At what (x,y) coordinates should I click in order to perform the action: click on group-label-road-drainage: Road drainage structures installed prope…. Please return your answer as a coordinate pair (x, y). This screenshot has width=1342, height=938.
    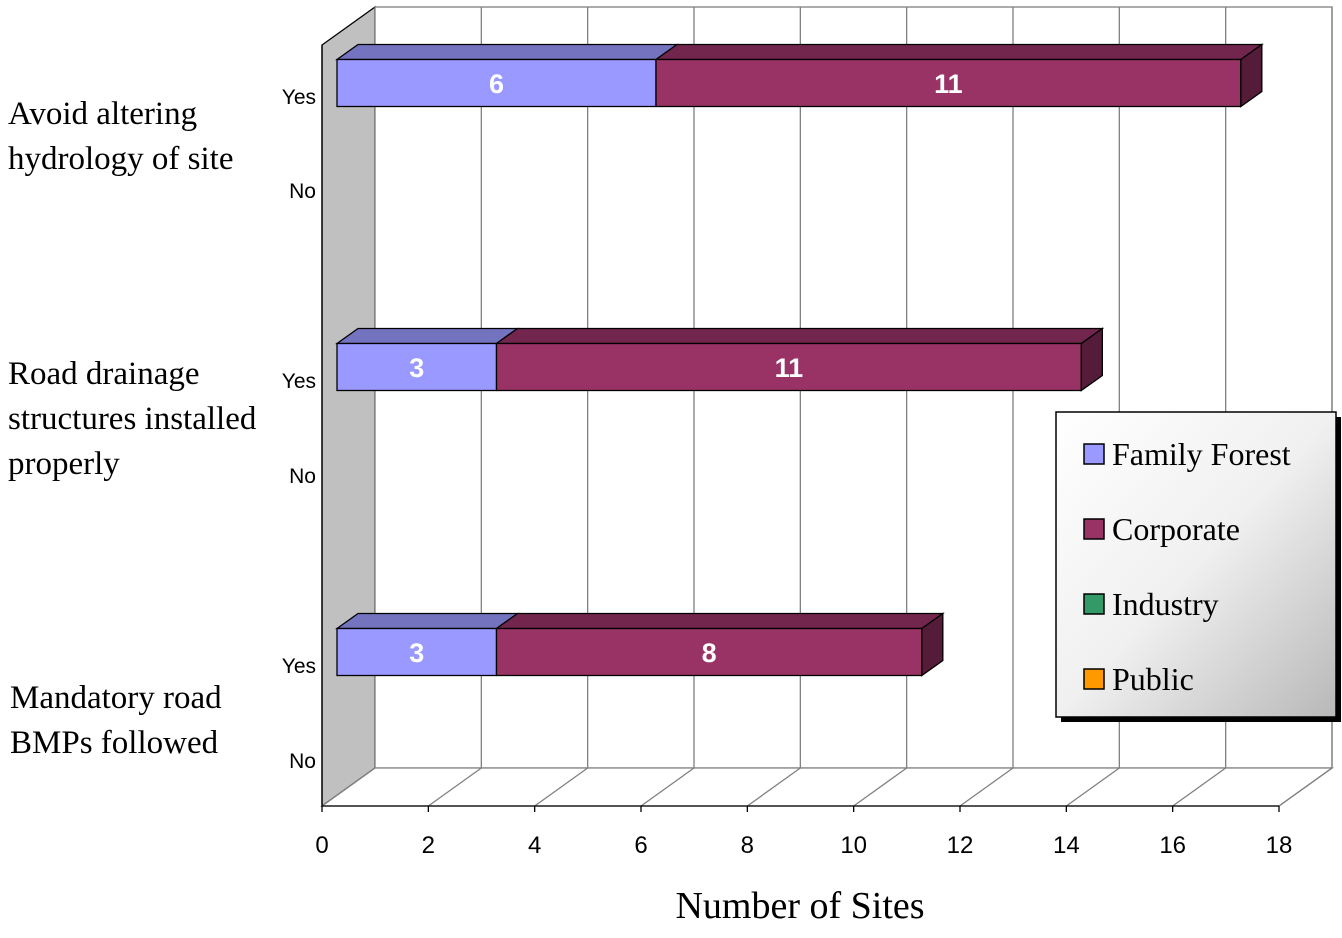
    Looking at the image, I should click on (132, 419).